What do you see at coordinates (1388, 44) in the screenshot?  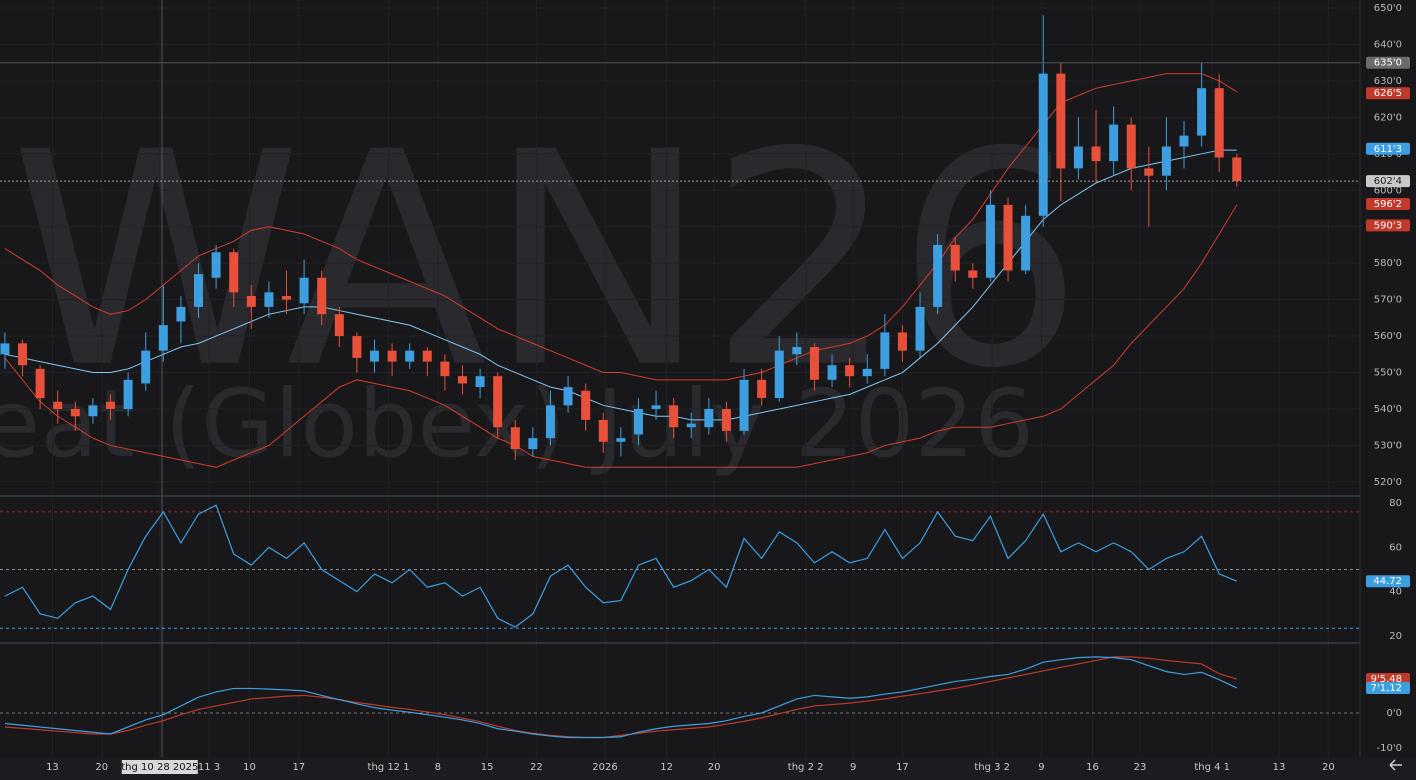 I see `y-tick-label: 640'0` at bounding box center [1388, 44].